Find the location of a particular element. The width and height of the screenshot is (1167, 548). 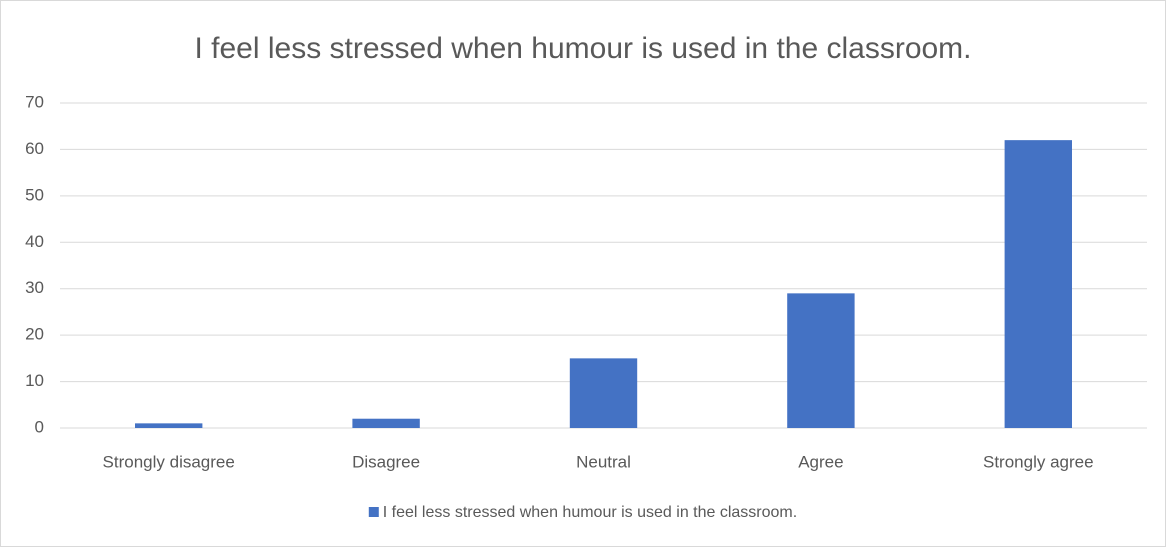

x-tick-label: Neutral is located at coordinates (603, 461).